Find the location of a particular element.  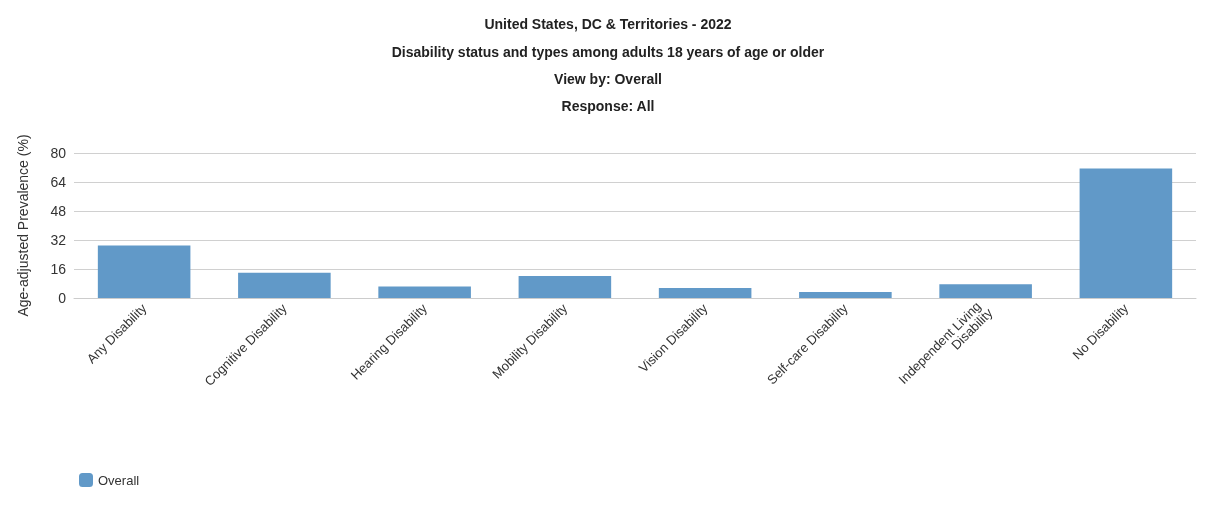

y-tick-label: 64 is located at coordinates (58, 182).